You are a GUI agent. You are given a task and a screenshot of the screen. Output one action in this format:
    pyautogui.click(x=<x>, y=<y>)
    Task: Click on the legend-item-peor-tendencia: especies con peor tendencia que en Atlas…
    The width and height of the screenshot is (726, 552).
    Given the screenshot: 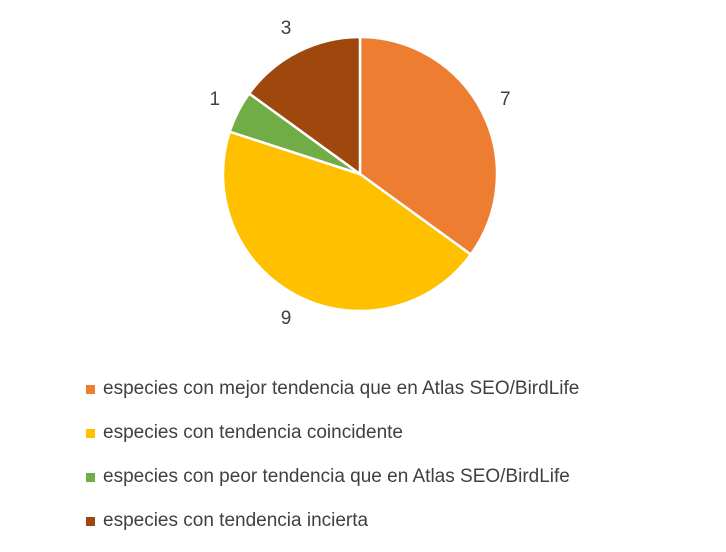 What is the action you would take?
    pyautogui.click(x=332, y=477)
    